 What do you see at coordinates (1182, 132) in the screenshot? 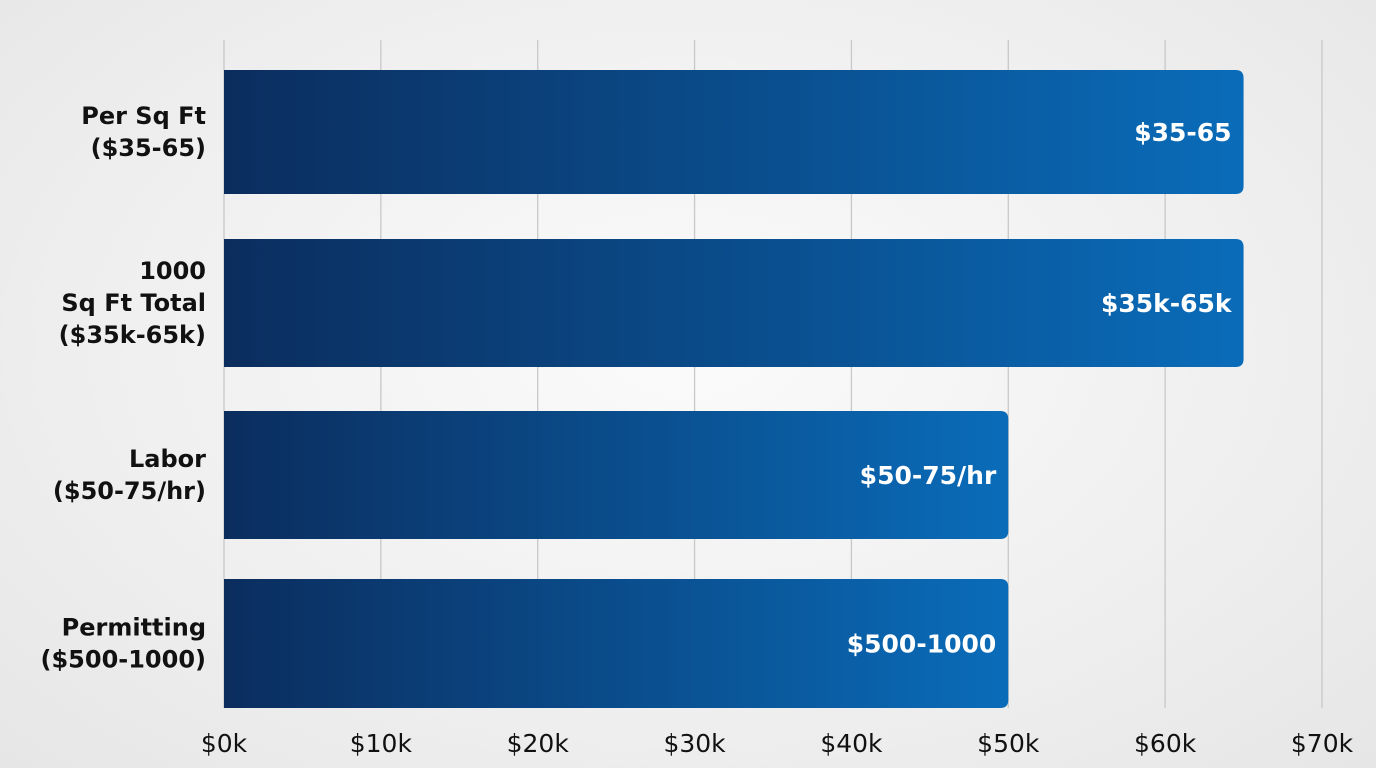
I see `data-label: $35-65` at bounding box center [1182, 132].